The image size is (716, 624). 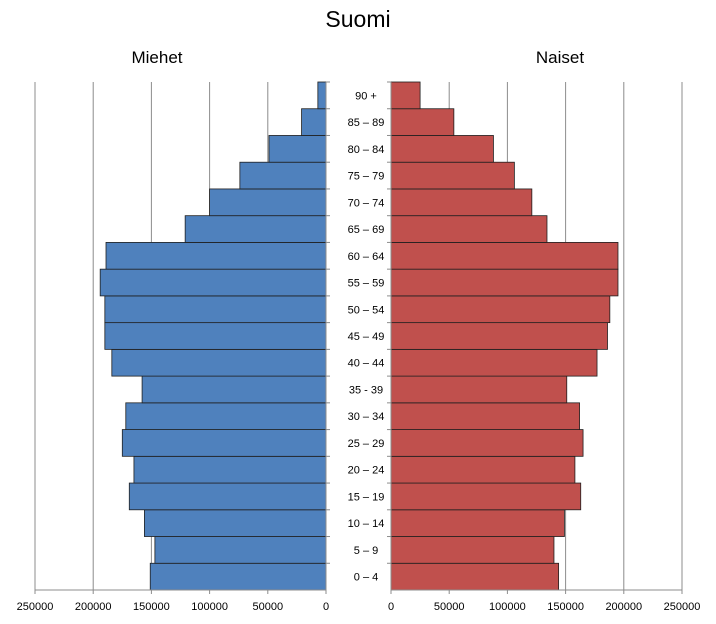 What do you see at coordinates (366, 551) in the screenshot?
I see `age-group-label: 5 – 9` at bounding box center [366, 551].